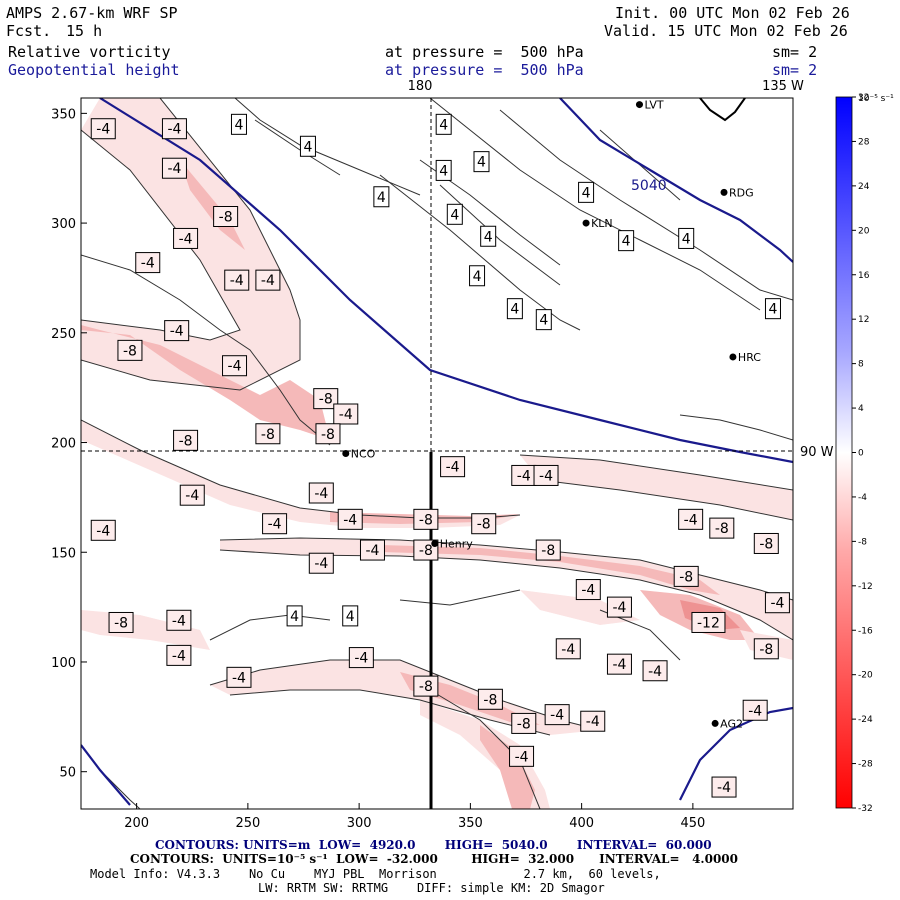  What do you see at coordinates (63, 334) in the screenshot?
I see `y-tick-label: 250` at bounding box center [63, 334].